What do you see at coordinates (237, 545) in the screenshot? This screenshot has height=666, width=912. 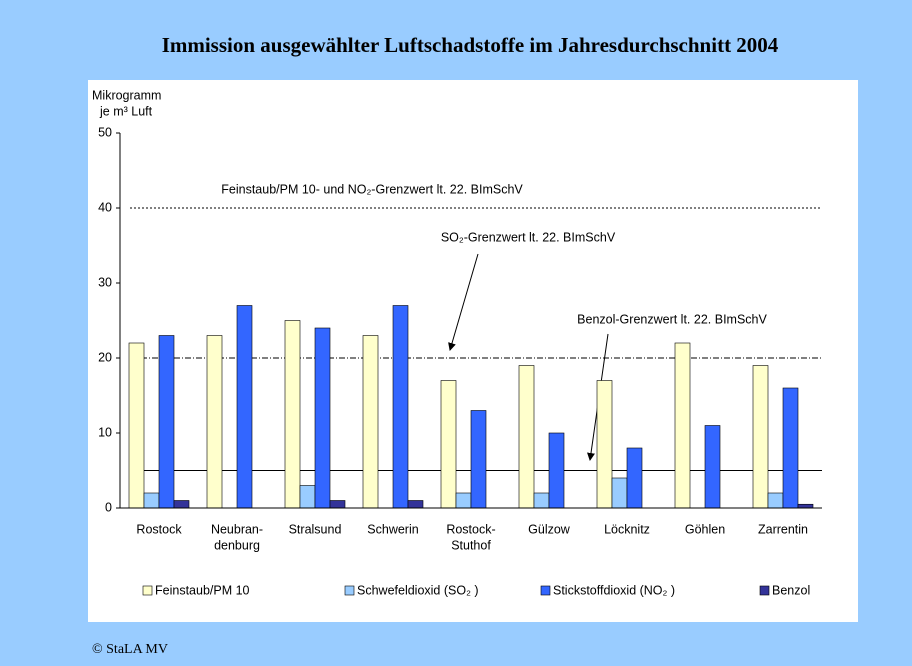 I see `x-tick-label: denburg` at bounding box center [237, 545].